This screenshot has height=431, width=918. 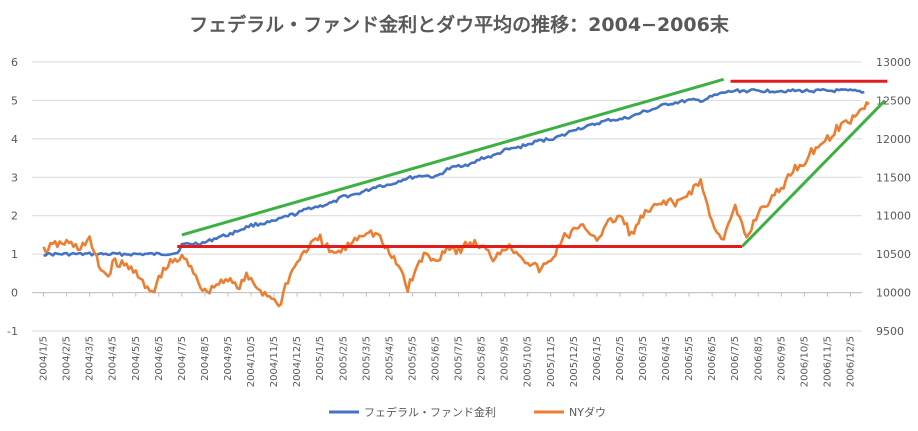 I want to click on y-axis-right: 9500 10000 10500 11000 11500 12000 12500 13000, so click(x=893, y=197).